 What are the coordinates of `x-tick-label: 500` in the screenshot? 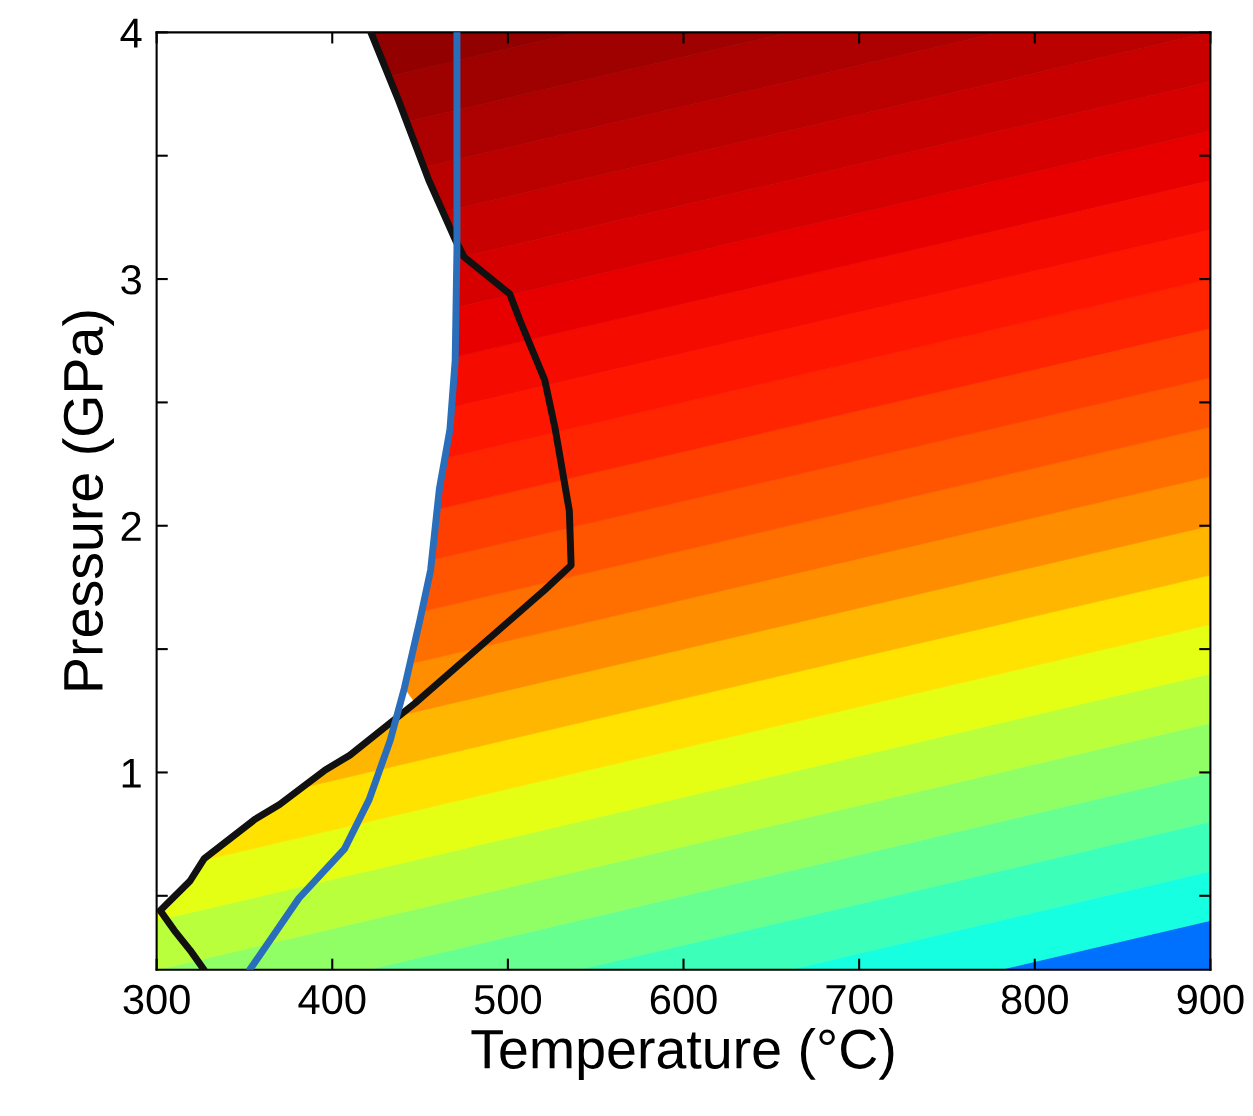 It's located at (508, 999).